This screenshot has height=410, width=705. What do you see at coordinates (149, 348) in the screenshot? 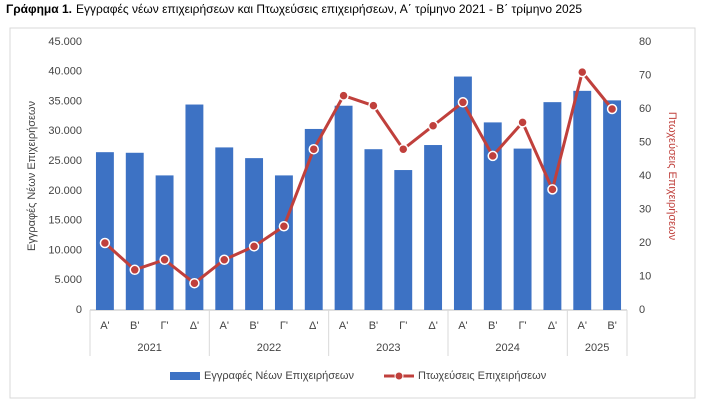
I see `x-group-label: 2021` at bounding box center [149, 348].